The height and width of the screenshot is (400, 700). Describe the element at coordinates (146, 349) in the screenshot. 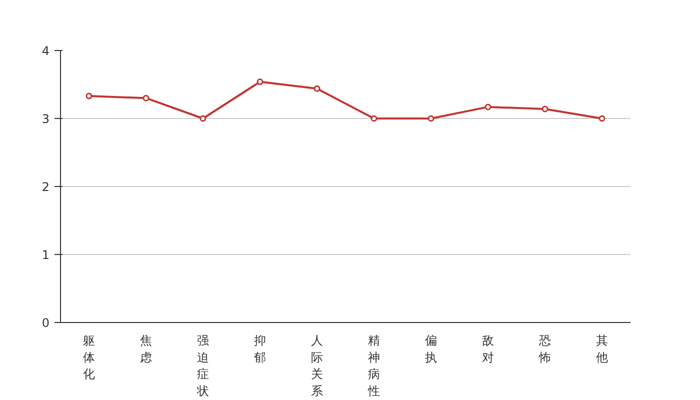

I see `x-tick-label: 焦虑` at that location.